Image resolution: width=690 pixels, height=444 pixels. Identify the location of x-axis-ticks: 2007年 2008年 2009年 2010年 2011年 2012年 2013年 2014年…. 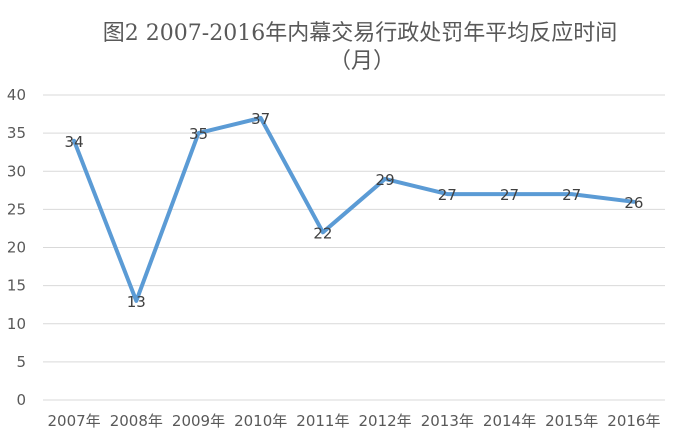
(354, 421).